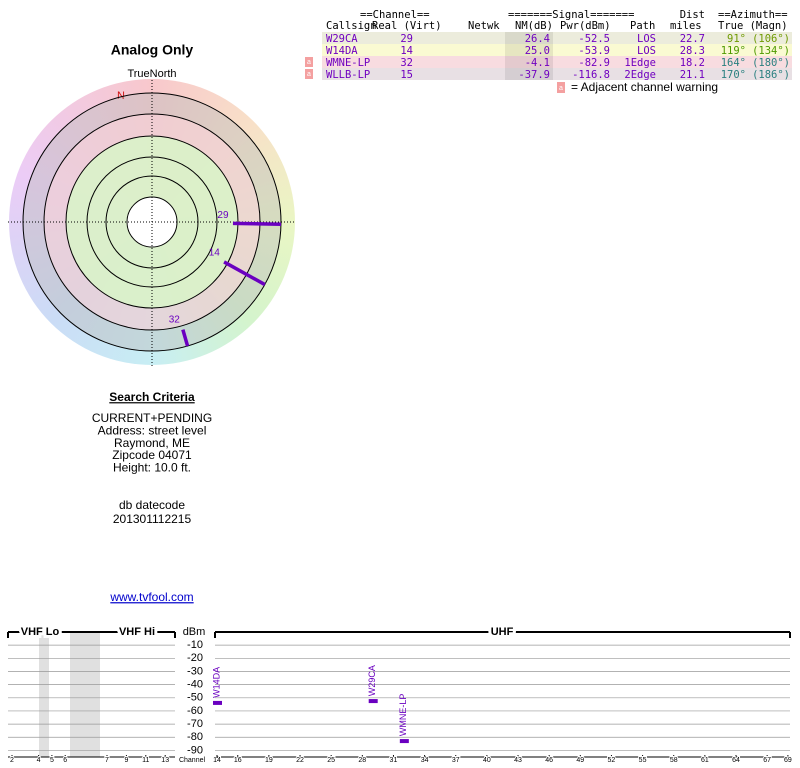  What do you see at coordinates (646, 51) in the screenshot?
I see `cell-path: LOS` at bounding box center [646, 51].